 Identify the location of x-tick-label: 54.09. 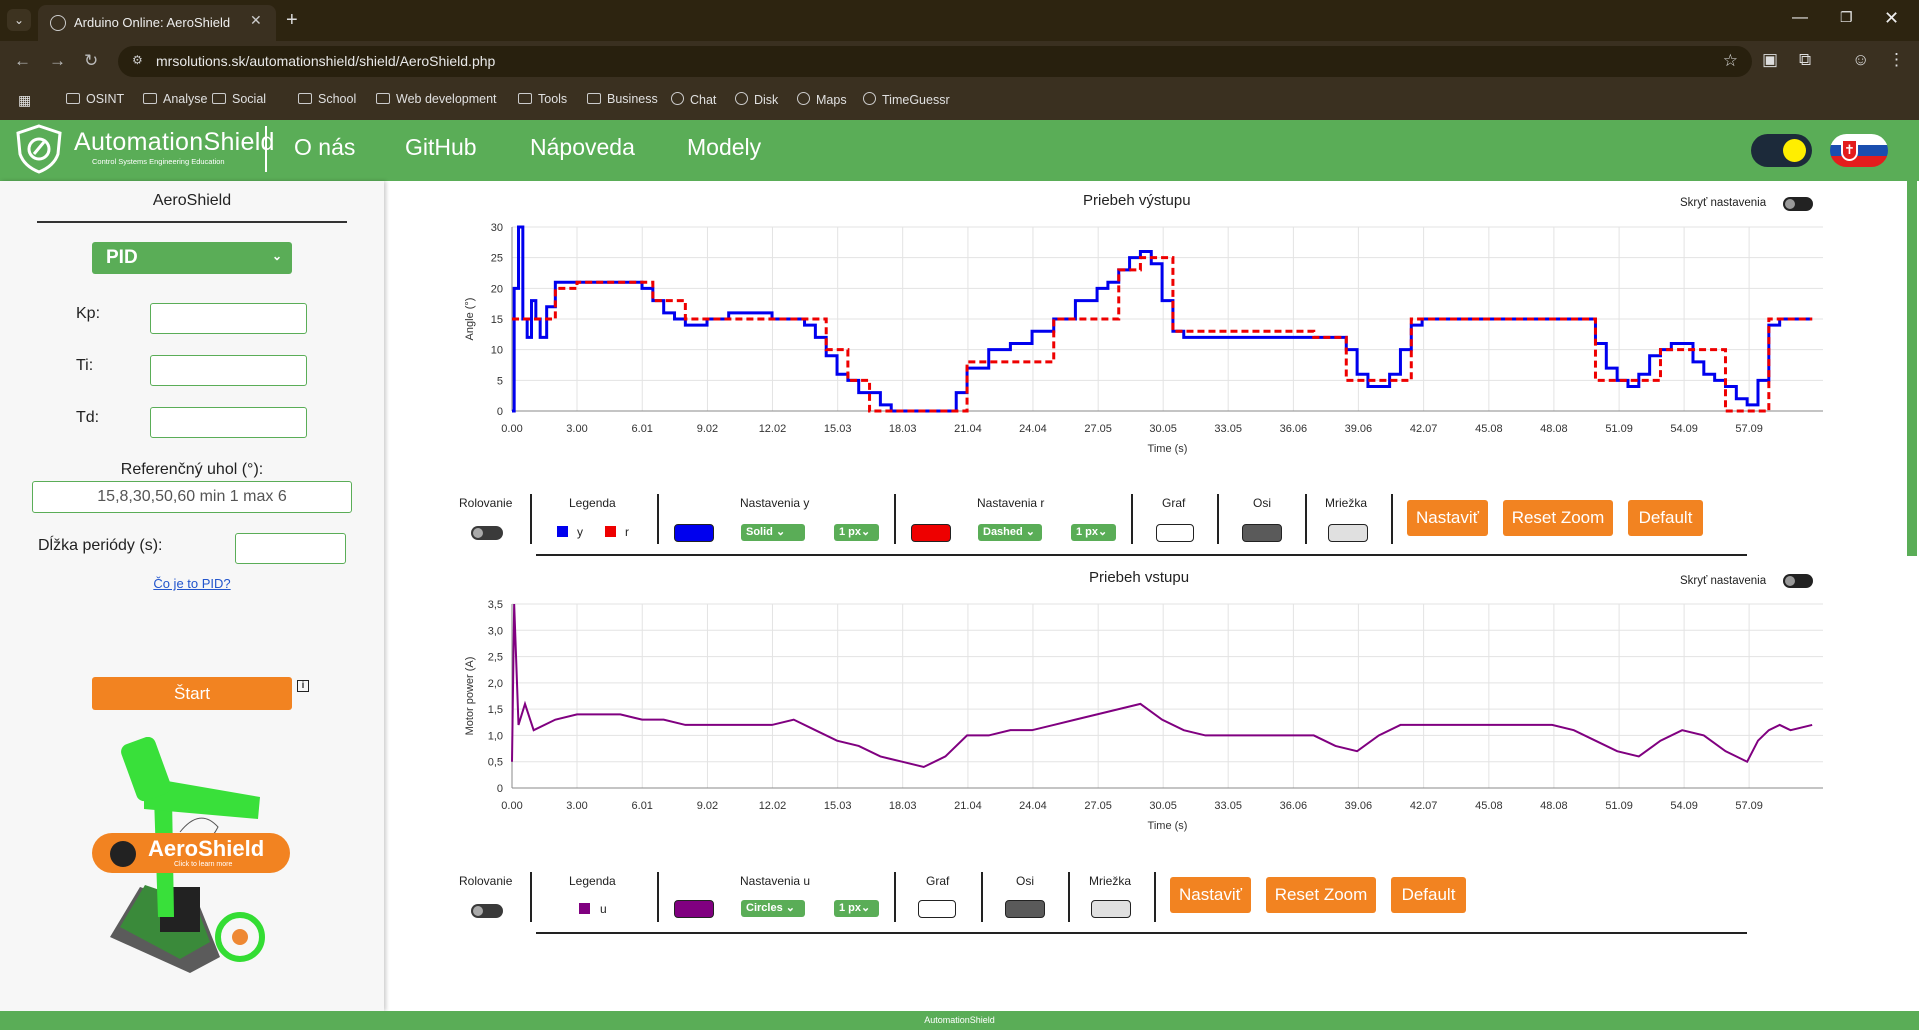
(1684, 806).